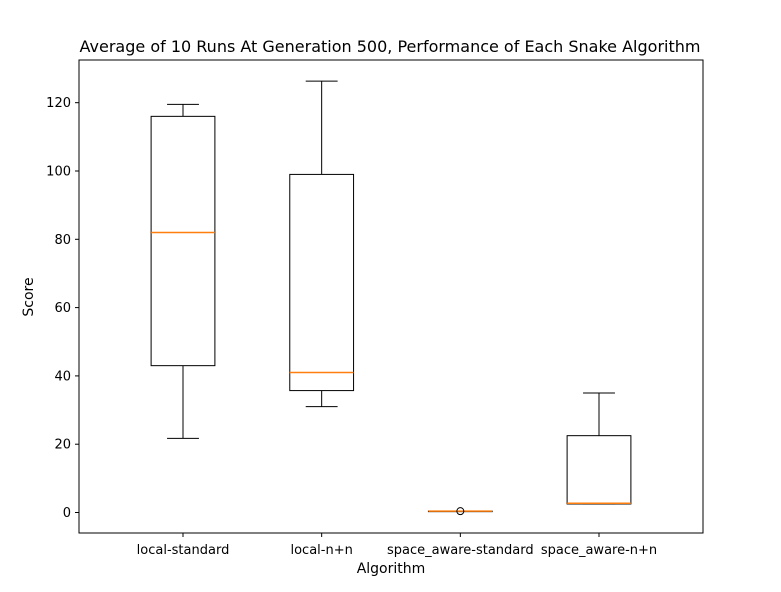 The image size is (781, 592). I want to click on x-tick-label: space_aware-n+n, so click(599, 550).